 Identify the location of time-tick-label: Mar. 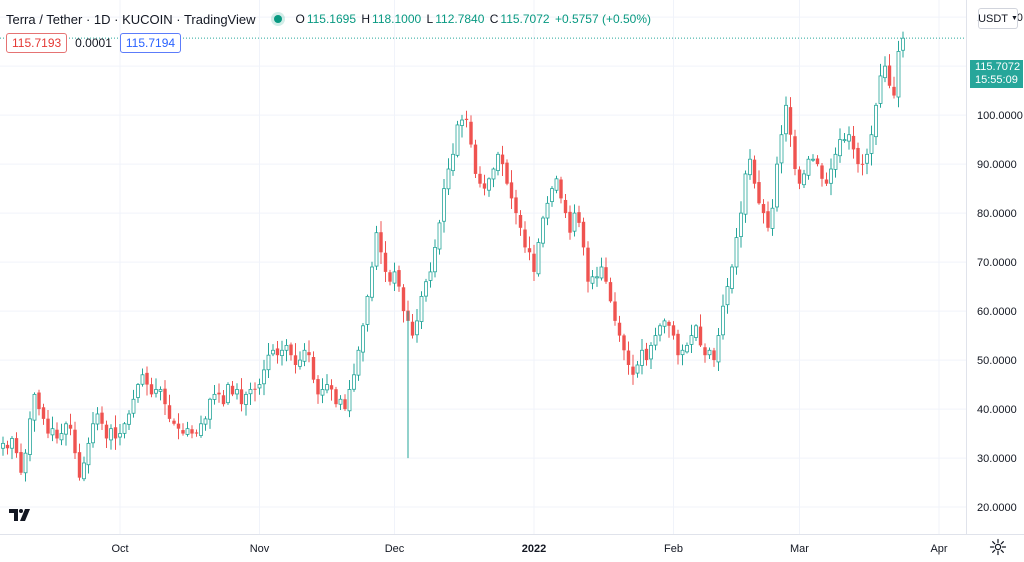
(799, 549).